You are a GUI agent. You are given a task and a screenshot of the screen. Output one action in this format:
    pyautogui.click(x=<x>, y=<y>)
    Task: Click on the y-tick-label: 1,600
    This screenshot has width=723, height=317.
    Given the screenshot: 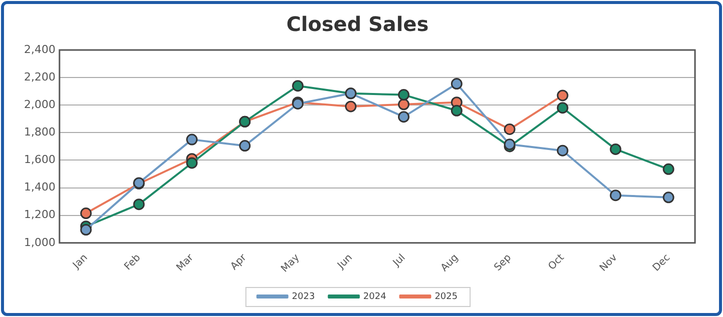 What is the action you would take?
    pyautogui.click(x=40, y=159)
    